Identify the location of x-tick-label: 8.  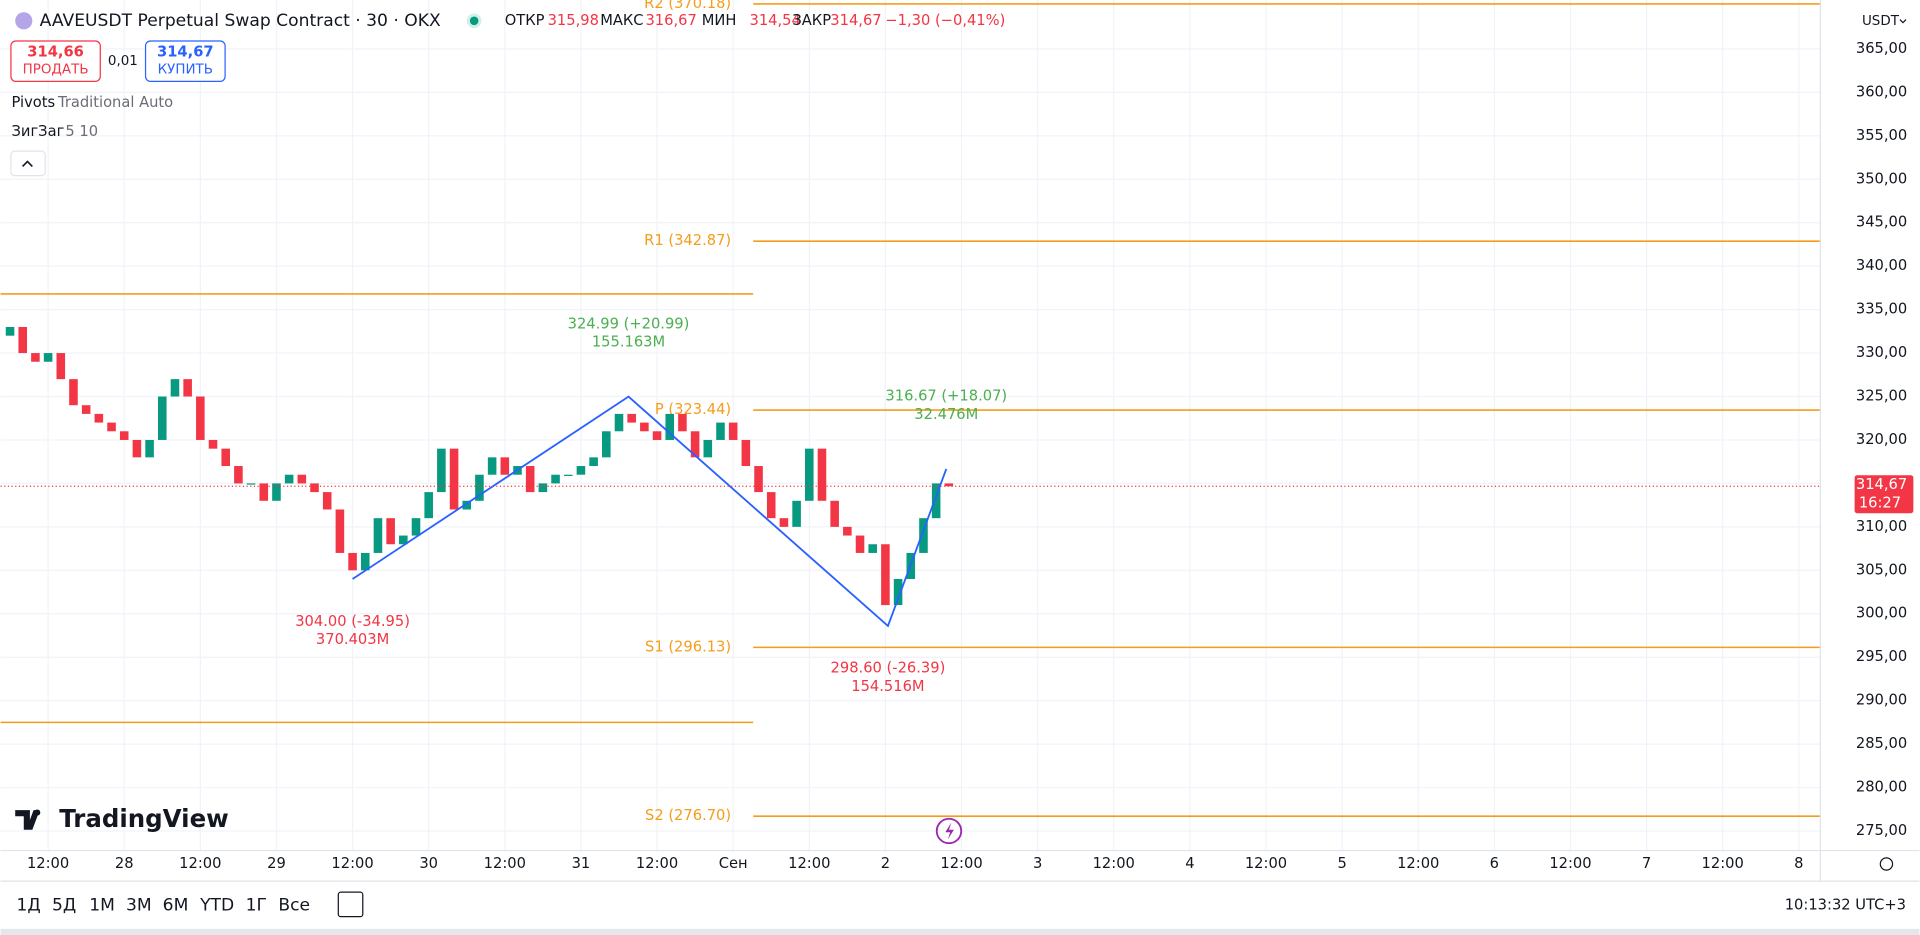
(1798, 863).